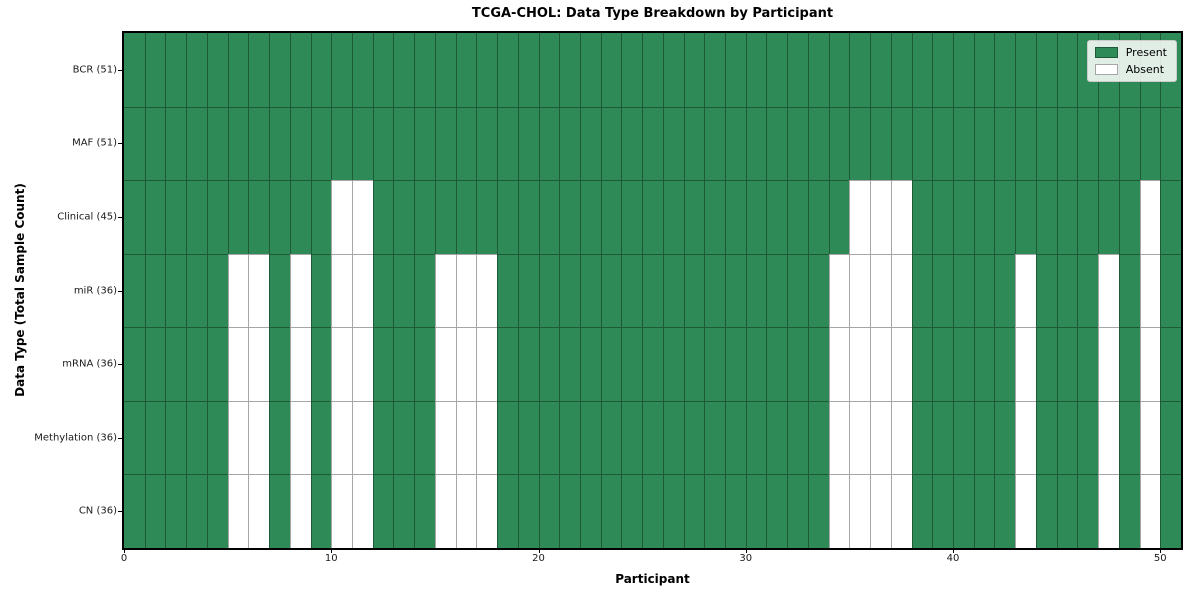 Image resolution: width=1200 pixels, height=600 pixels. Describe the element at coordinates (1106, 69) in the screenshot. I see `absent-swatch-icon` at that location.